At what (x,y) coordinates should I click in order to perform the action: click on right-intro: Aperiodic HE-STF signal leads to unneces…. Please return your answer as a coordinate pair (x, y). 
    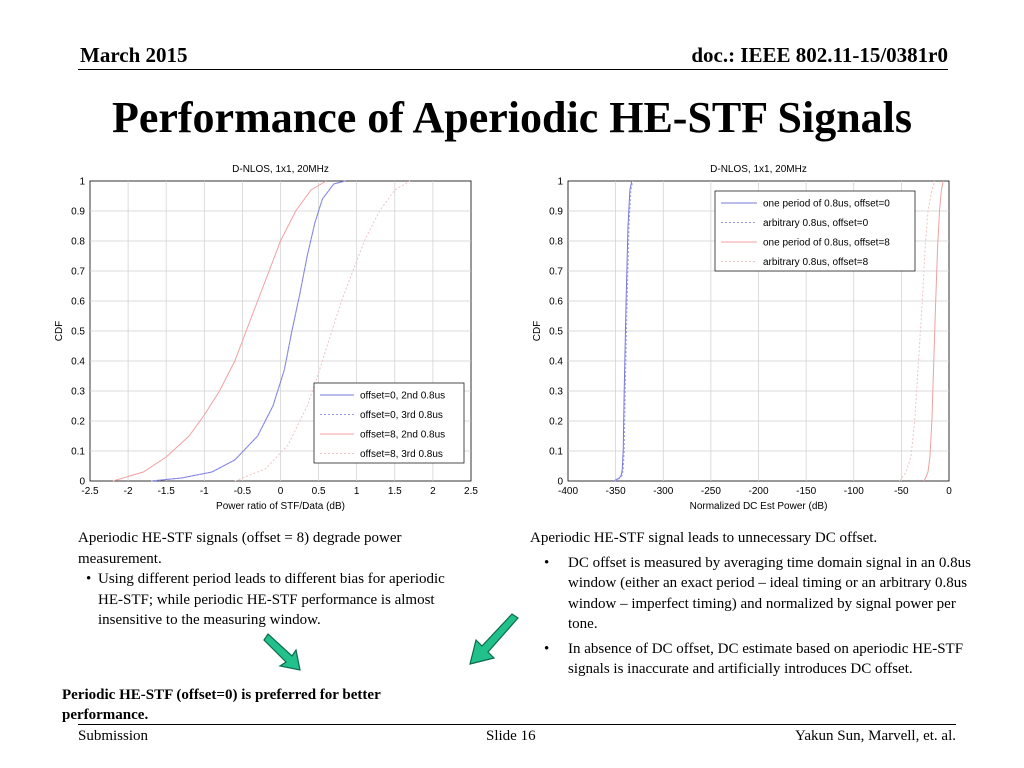
    Looking at the image, I should click on (704, 538).